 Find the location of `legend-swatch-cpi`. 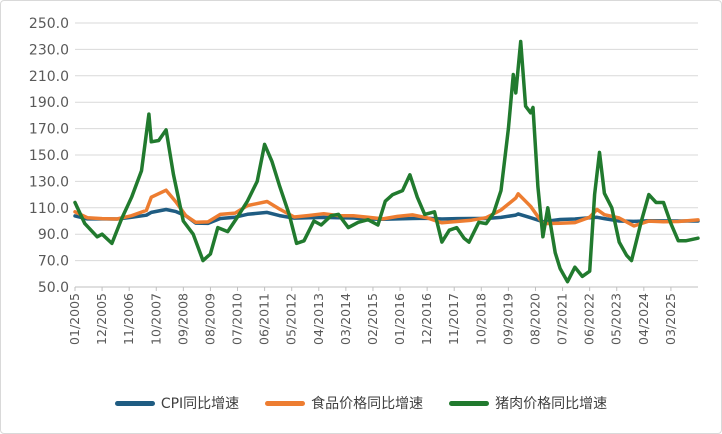

legend-swatch-cpi is located at coordinates (134, 403).